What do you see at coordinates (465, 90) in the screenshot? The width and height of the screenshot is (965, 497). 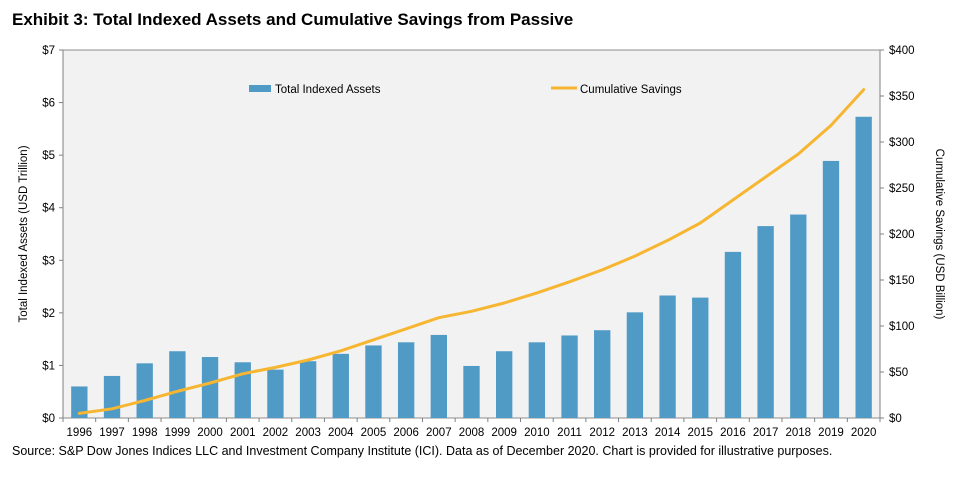 I see `legend: Total Indexed Assets Cumulative Savings` at bounding box center [465, 90].